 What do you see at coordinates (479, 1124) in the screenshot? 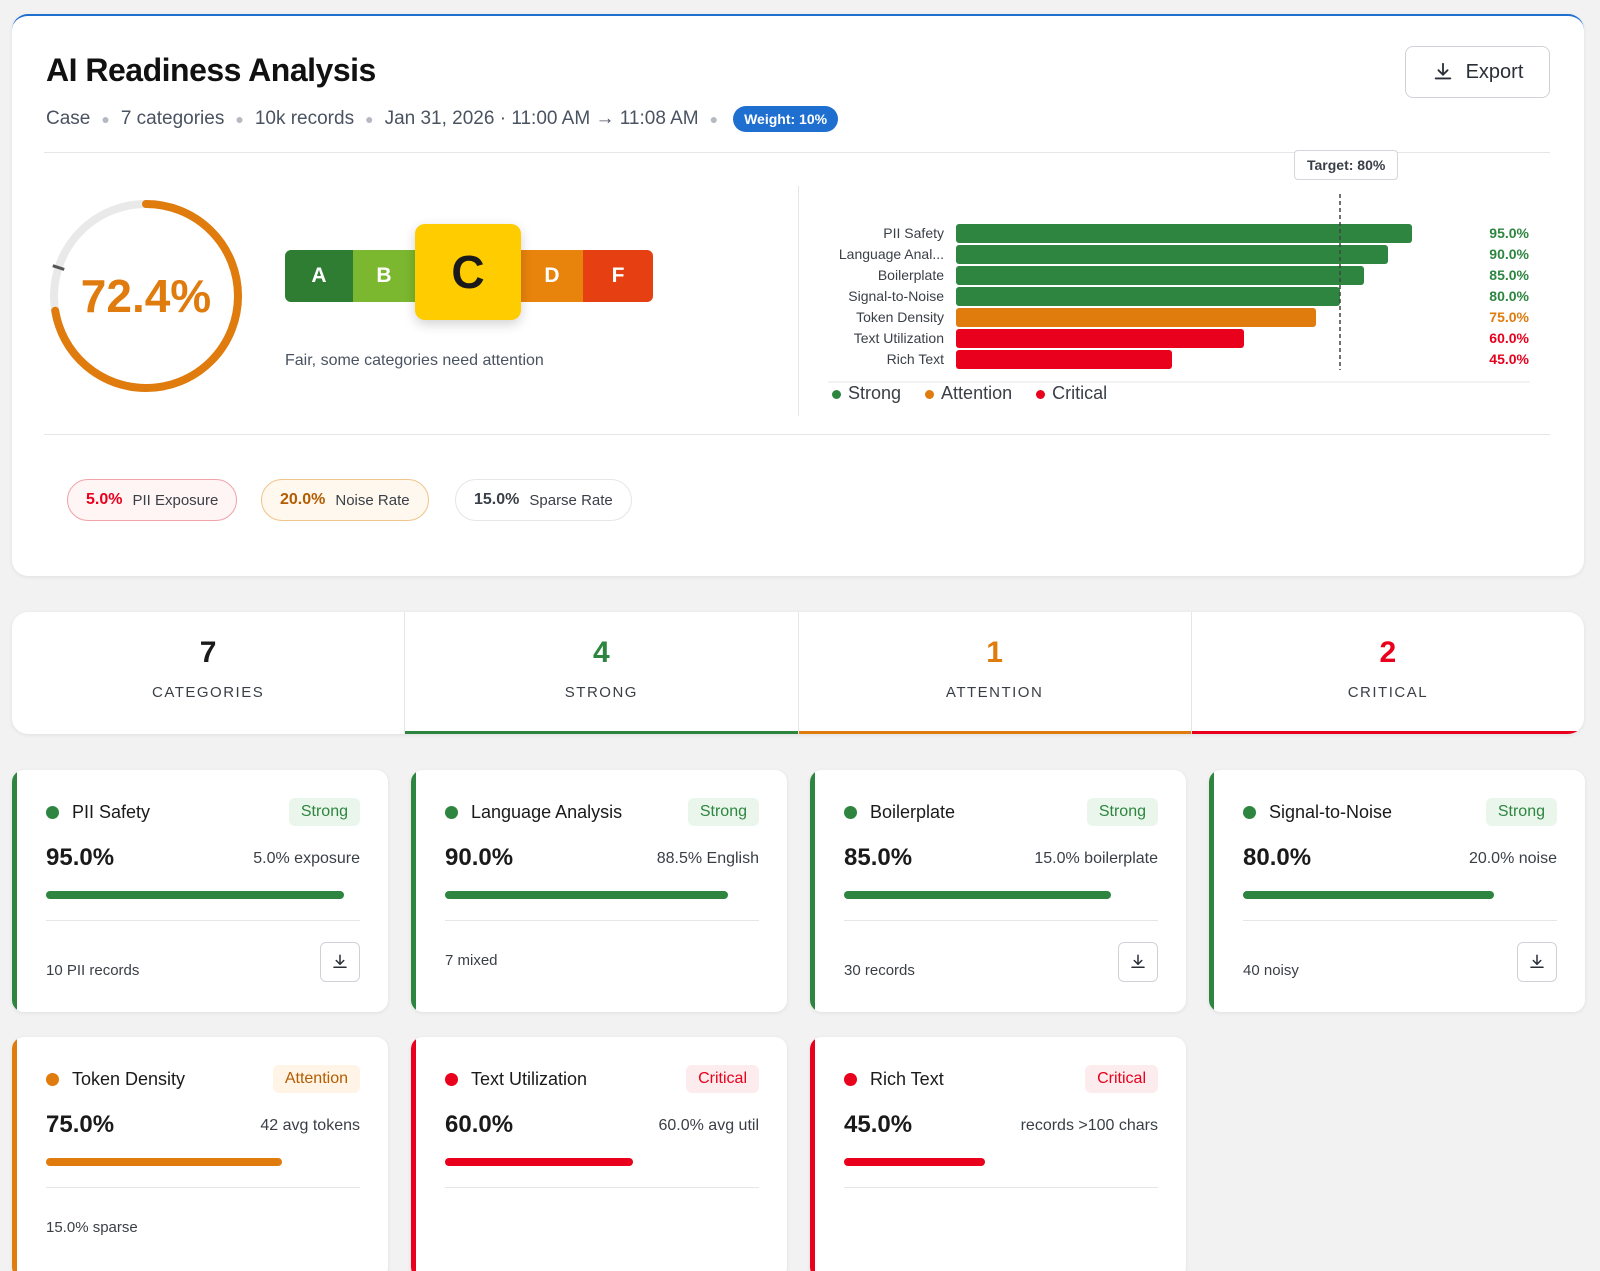
I see `category-score: 60.0%` at bounding box center [479, 1124].